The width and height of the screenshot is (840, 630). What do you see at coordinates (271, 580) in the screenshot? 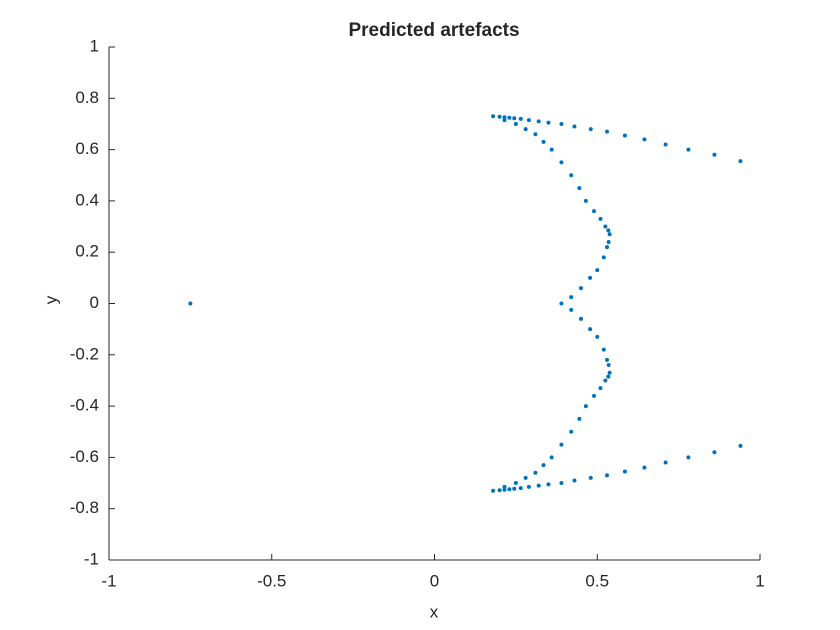
I see `x-tick-label: -0.5` at bounding box center [271, 580].